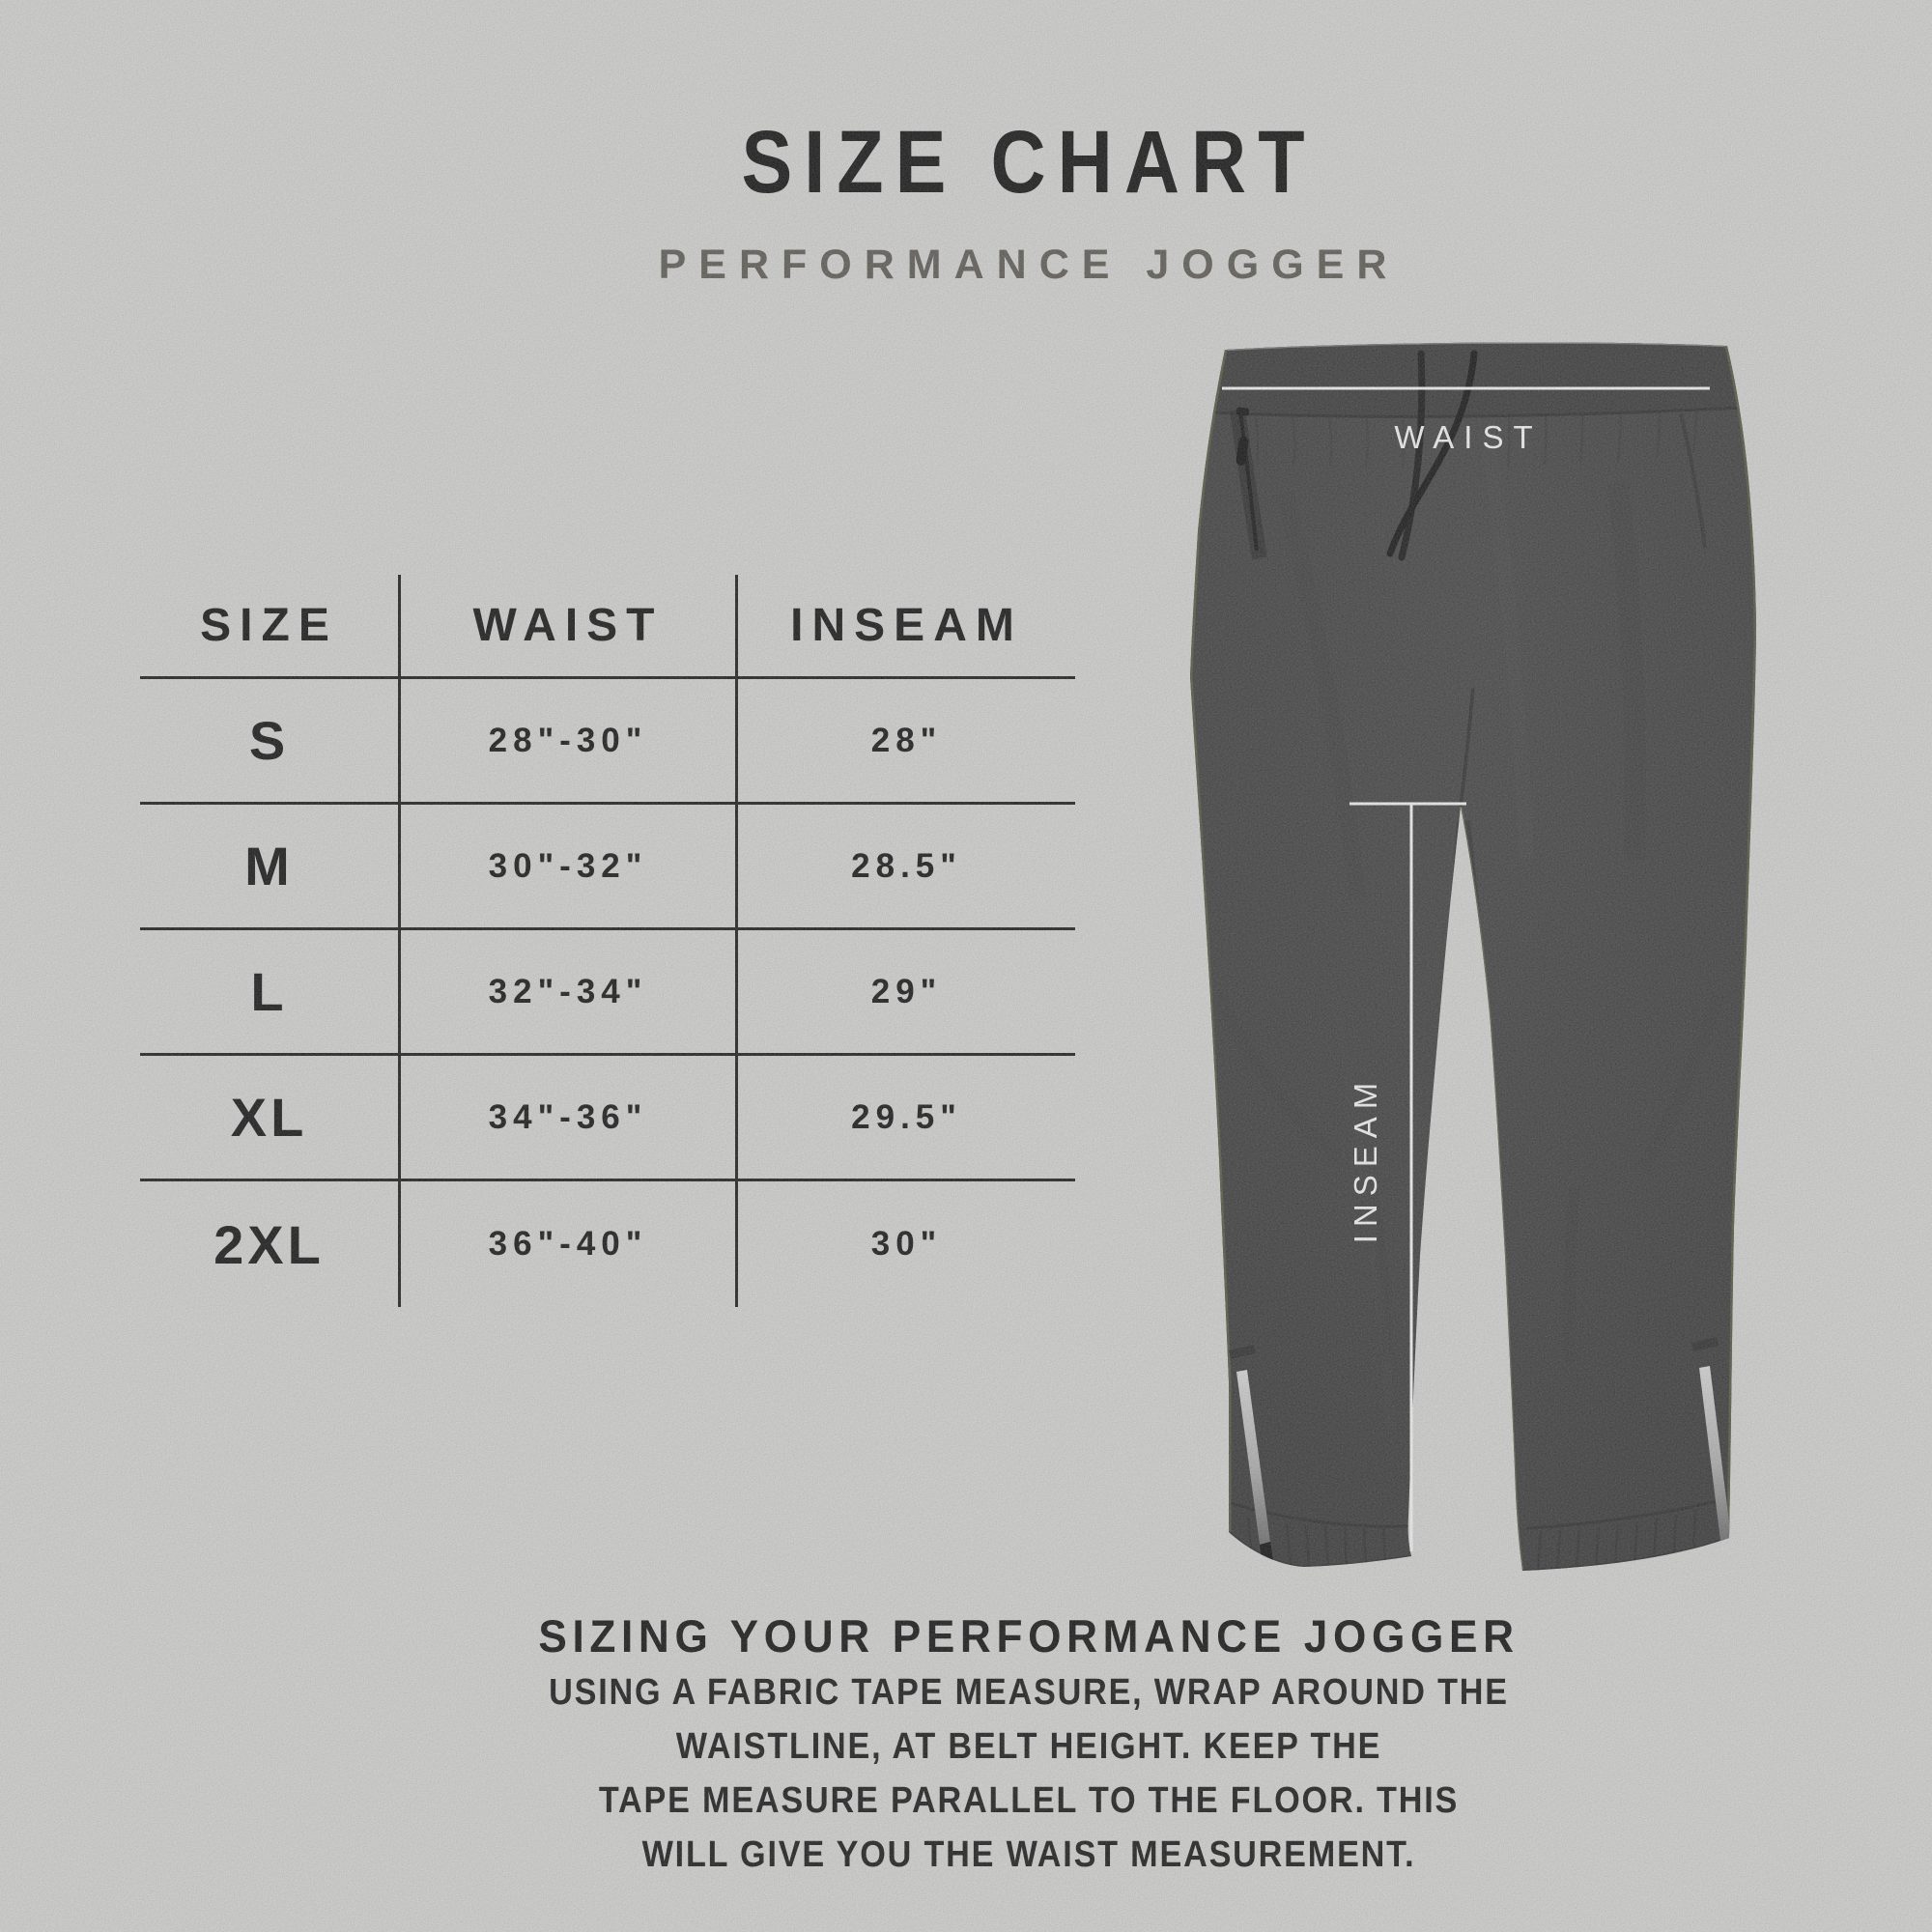 Image resolution: width=1932 pixels, height=1932 pixels. What do you see at coordinates (1028, 1854) in the screenshot?
I see `sizing-guide-line: WILL GIVE YOU THE WAIST MEASUREMENT.` at bounding box center [1028, 1854].